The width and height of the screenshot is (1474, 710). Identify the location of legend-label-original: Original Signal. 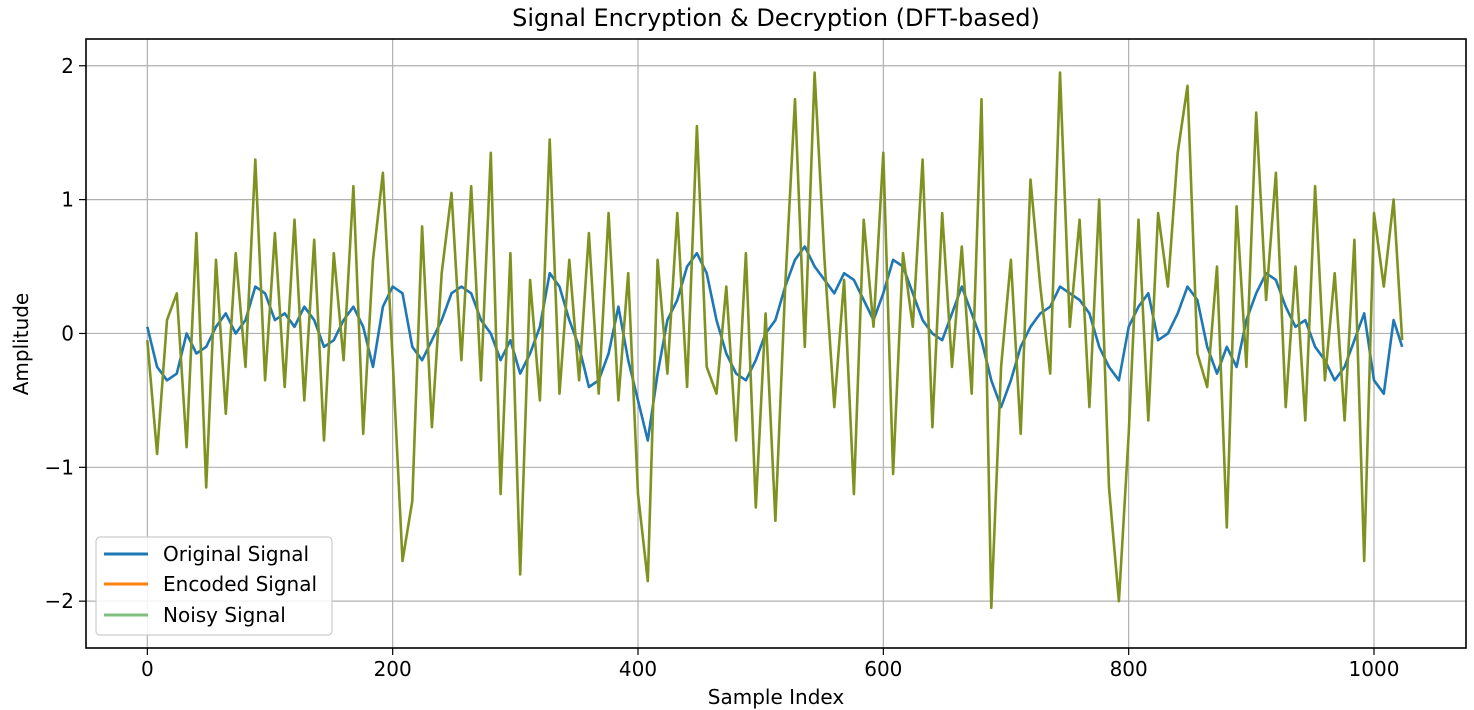
(236, 554).